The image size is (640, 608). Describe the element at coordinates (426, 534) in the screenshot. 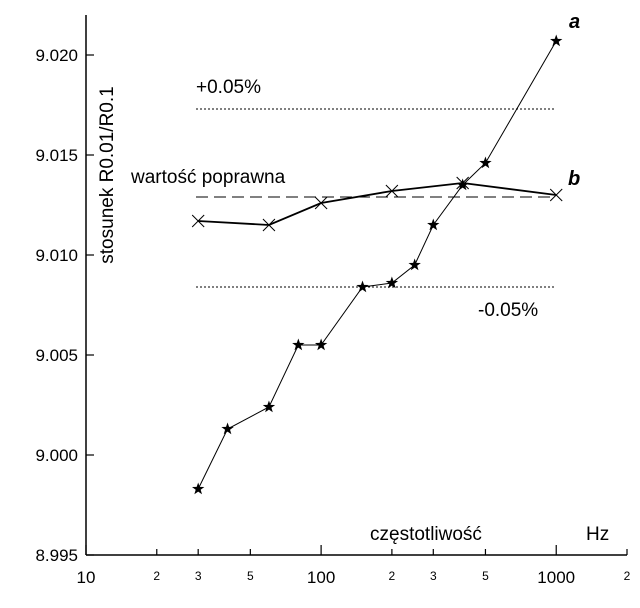

I see `x-axis-title: częstotliwość` at that location.